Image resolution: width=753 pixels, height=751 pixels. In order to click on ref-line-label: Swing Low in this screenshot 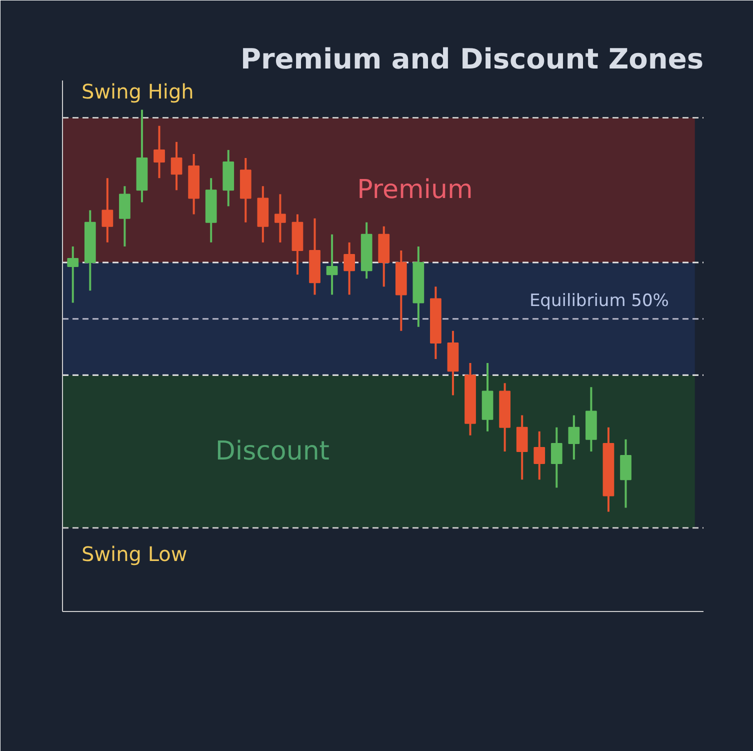, I will do `click(135, 554)`.